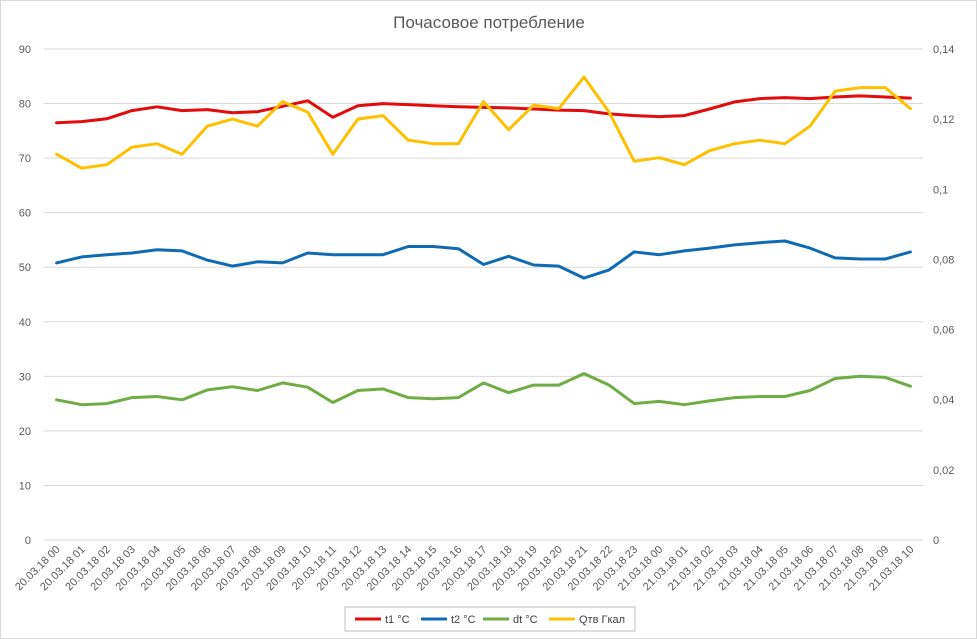 The width and height of the screenshot is (977, 639). I want to click on legend: t1 °C t2 °C dt °C Qтв Гкал, so click(490, 619).